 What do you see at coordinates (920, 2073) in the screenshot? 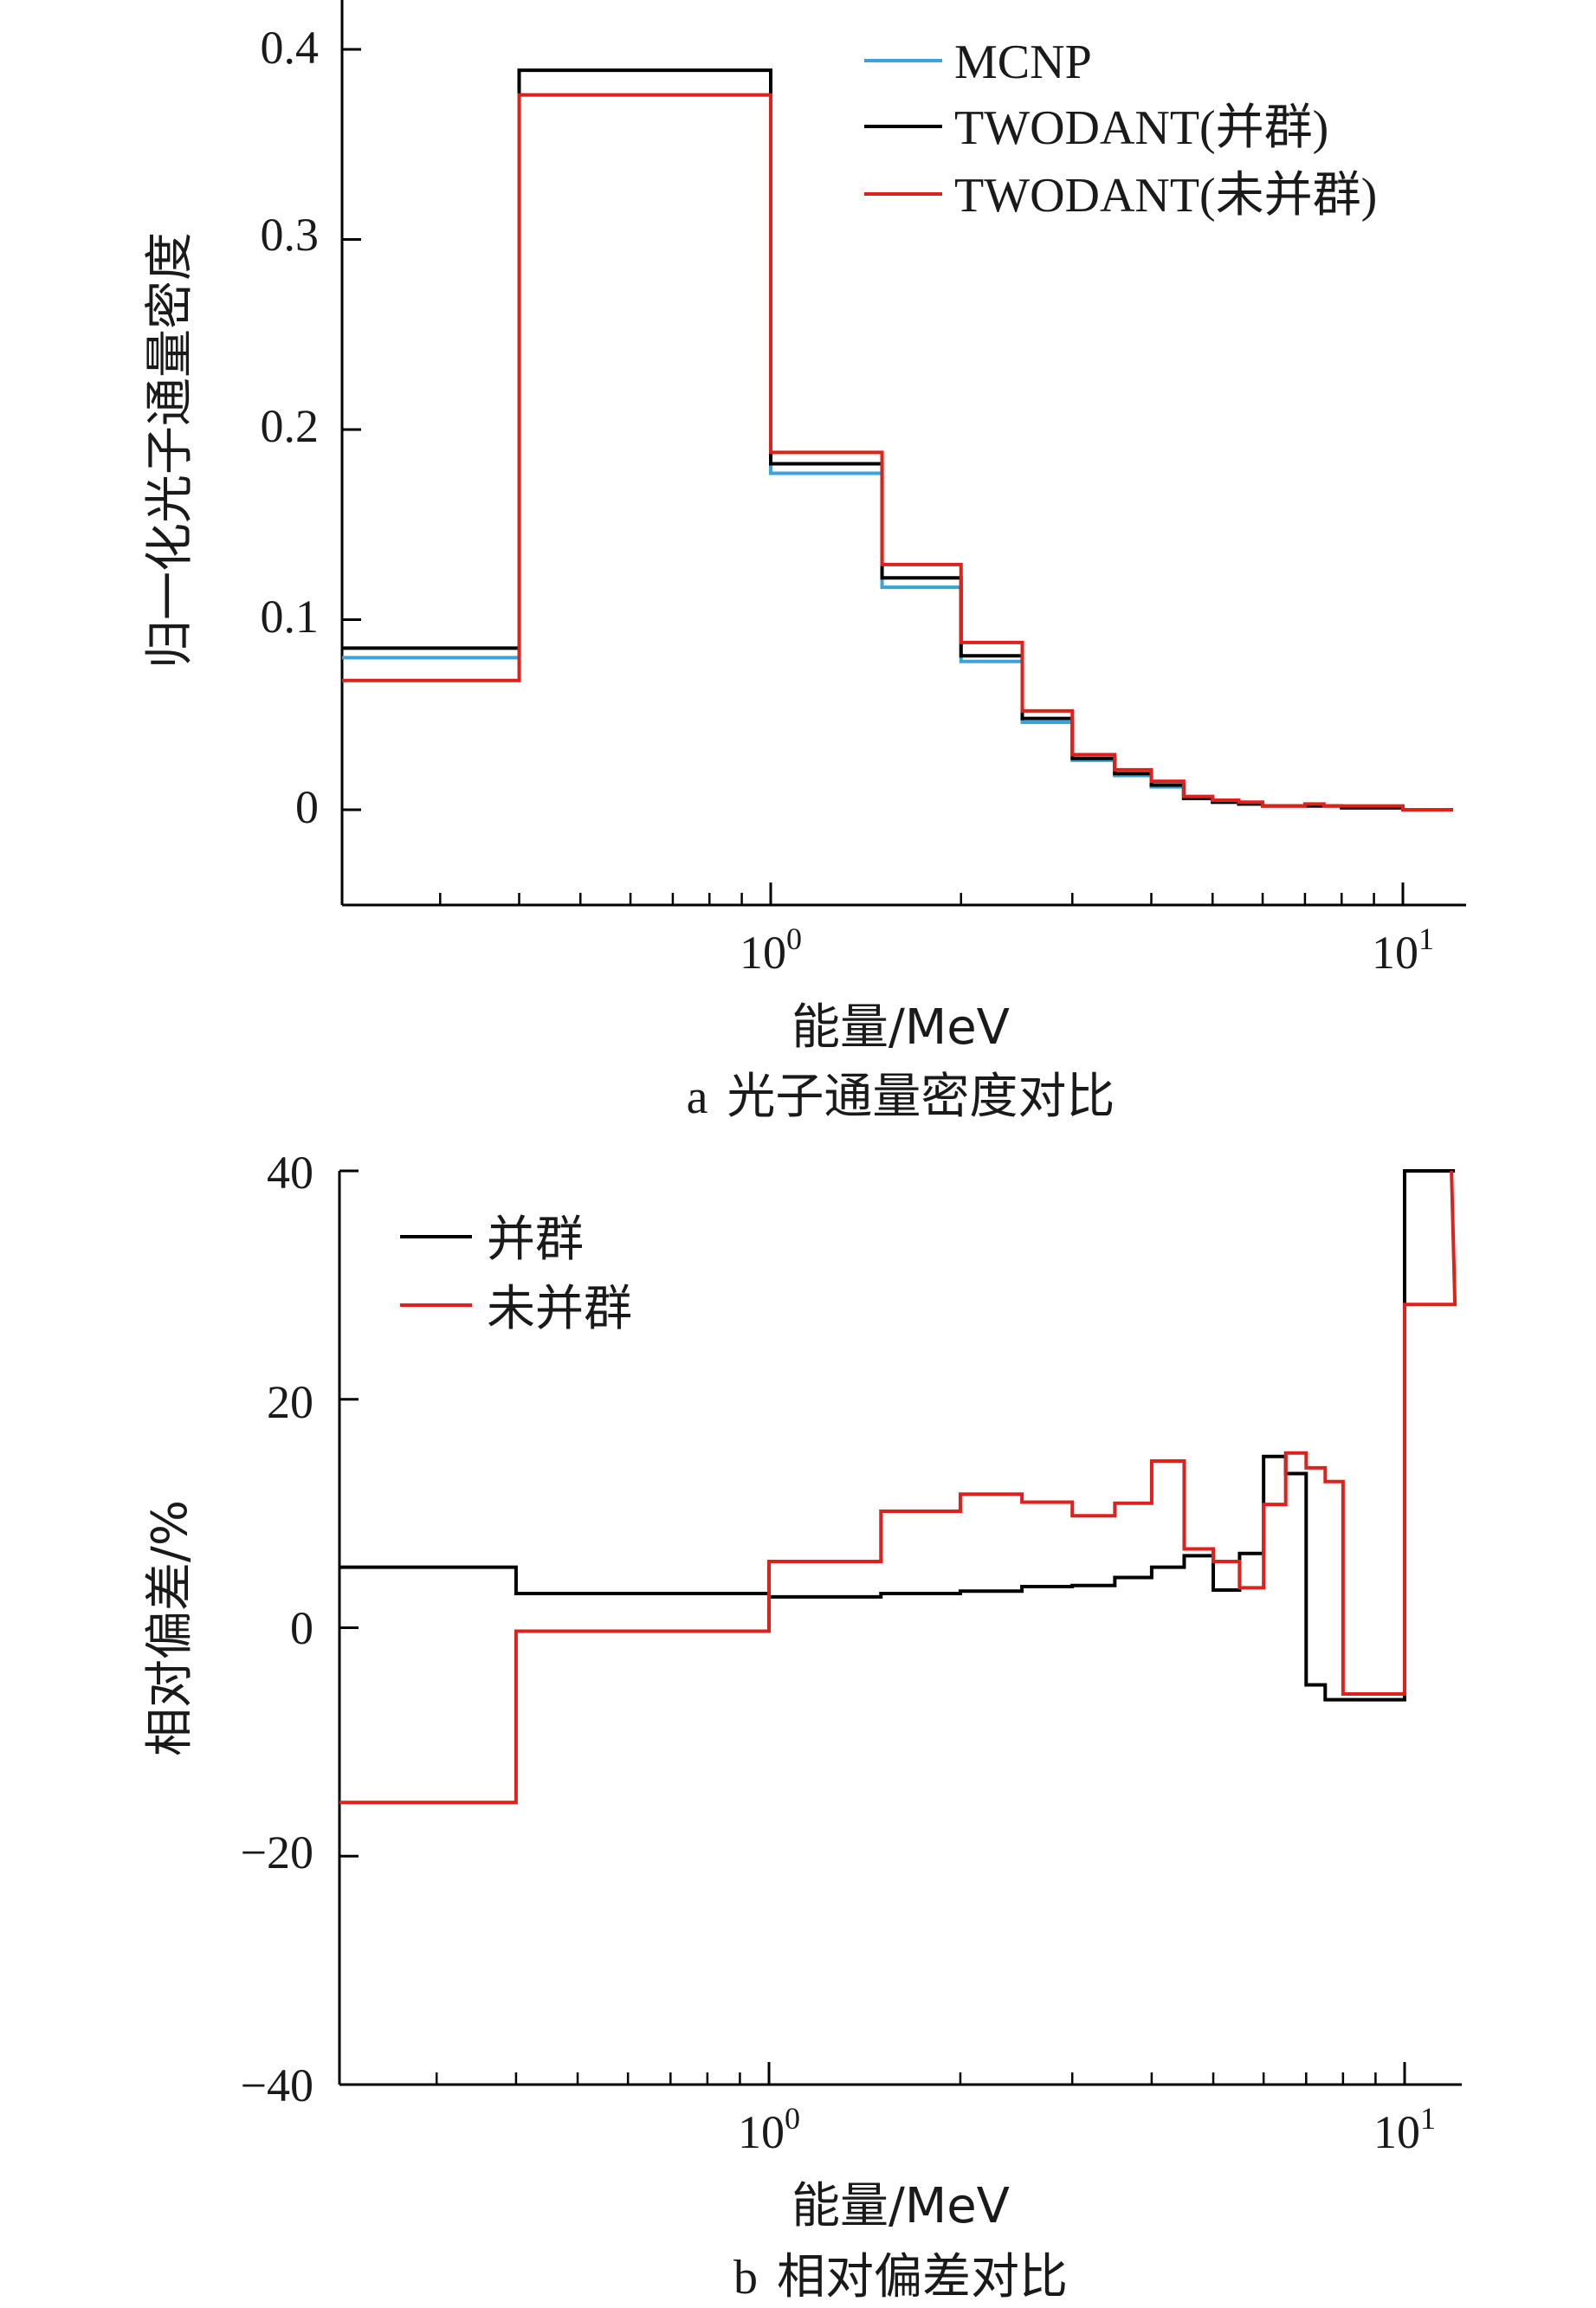
I see `panel-b-x-ticks` at bounding box center [920, 2073].